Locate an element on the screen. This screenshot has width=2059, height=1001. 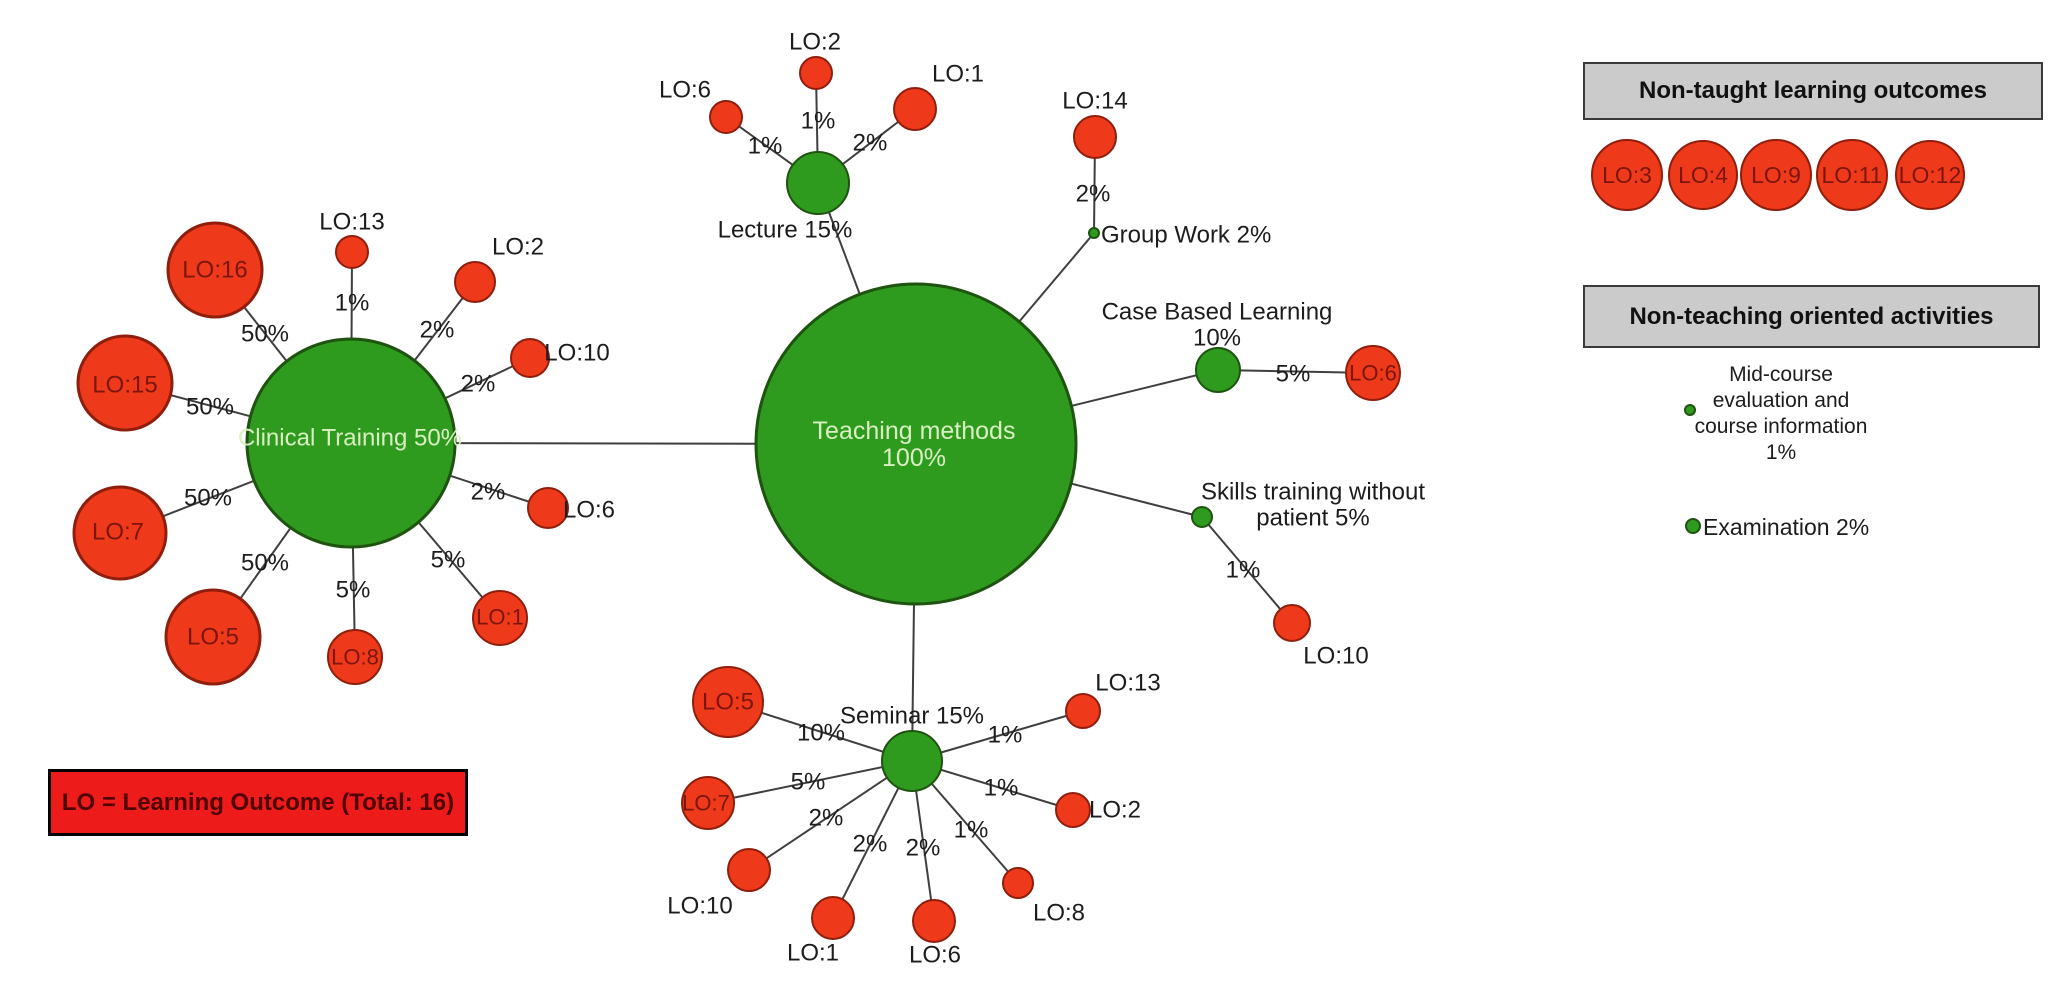
n-lo3-label: LO:3 is located at coordinates (1627, 175).